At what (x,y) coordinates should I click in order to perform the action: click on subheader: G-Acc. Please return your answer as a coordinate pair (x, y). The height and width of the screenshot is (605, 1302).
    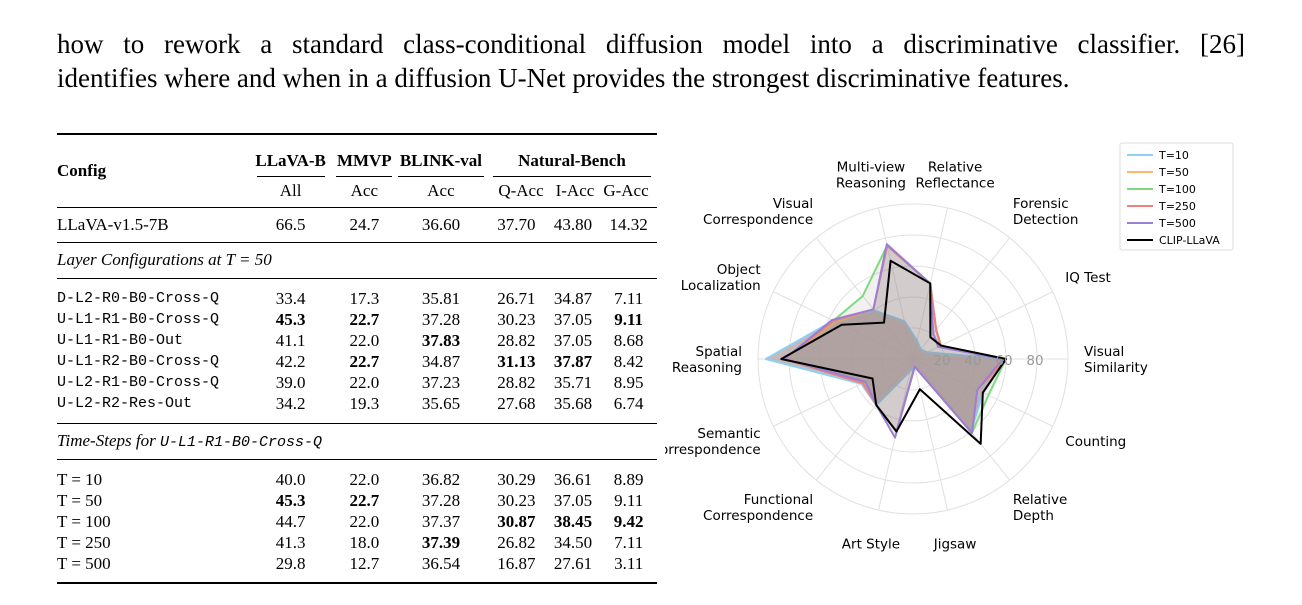
    Looking at the image, I should click on (626, 191).